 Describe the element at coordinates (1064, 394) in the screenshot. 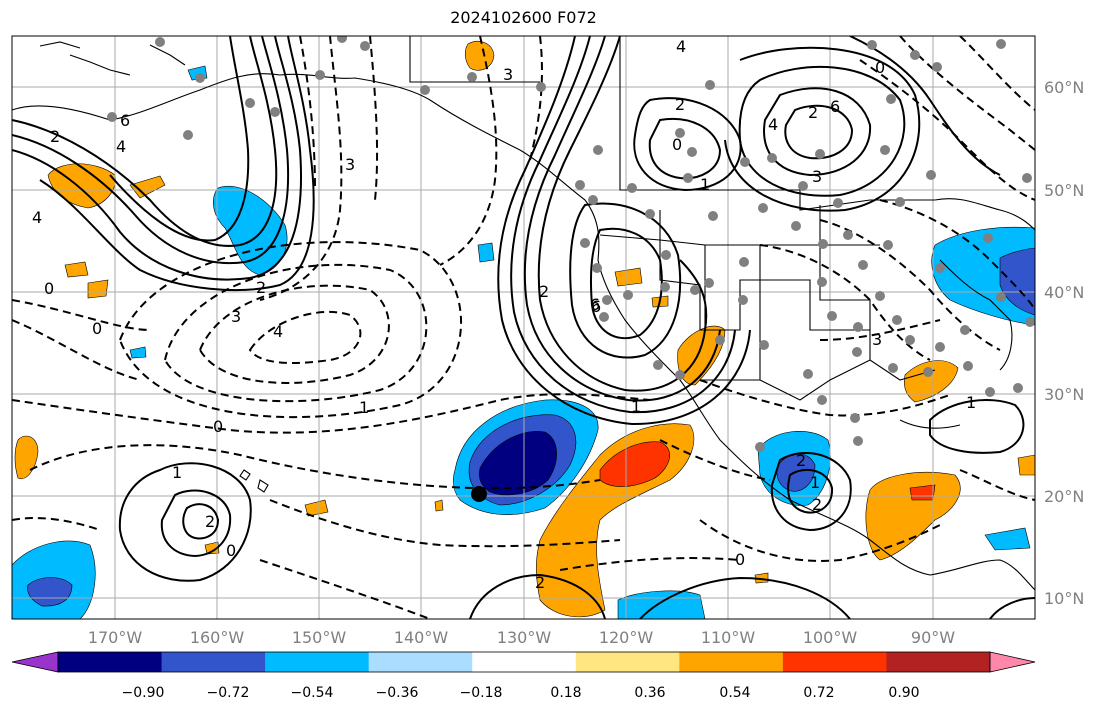

I see `lat-label-30n: 30°N` at that location.